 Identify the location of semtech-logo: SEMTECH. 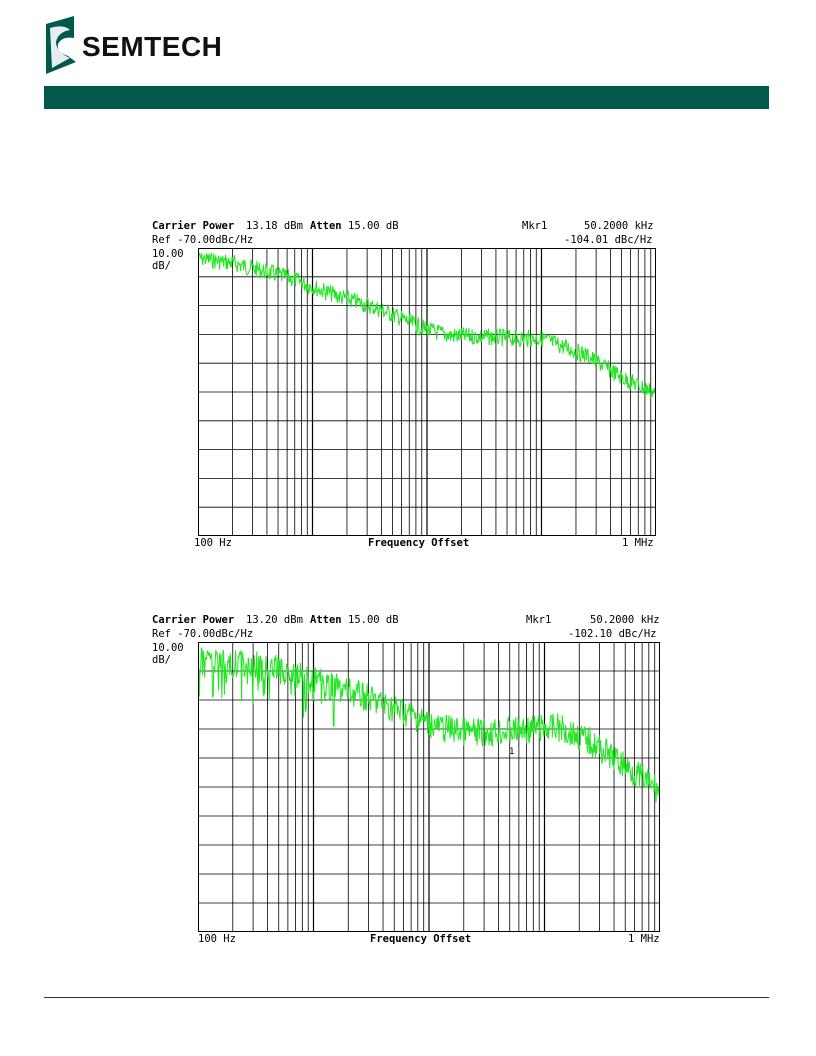
(169, 46).